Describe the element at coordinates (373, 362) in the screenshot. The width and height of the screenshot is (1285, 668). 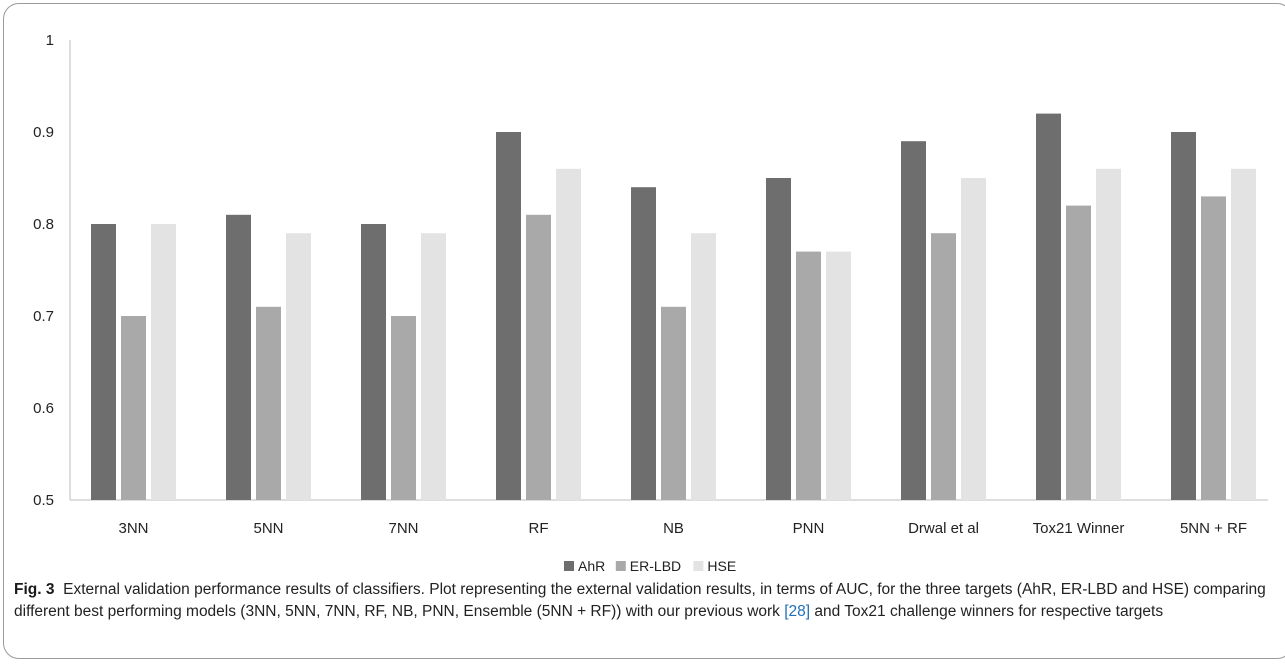
I see `bar-ahr-7nn` at that location.